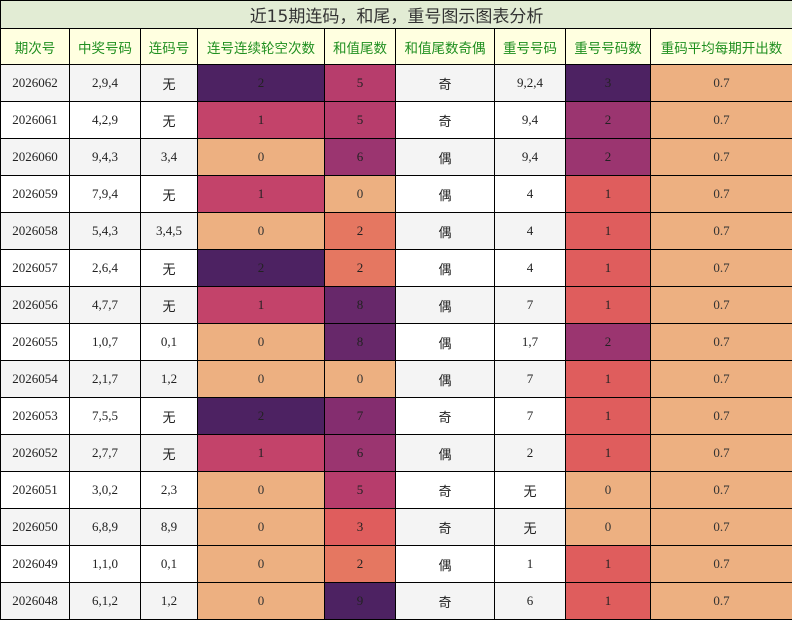 This screenshot has height=620, width=792. What do you see at coordinates (35, 453) in the screenshot?
I see `issue-cell: 2026052` at bounding box center [35, 453].